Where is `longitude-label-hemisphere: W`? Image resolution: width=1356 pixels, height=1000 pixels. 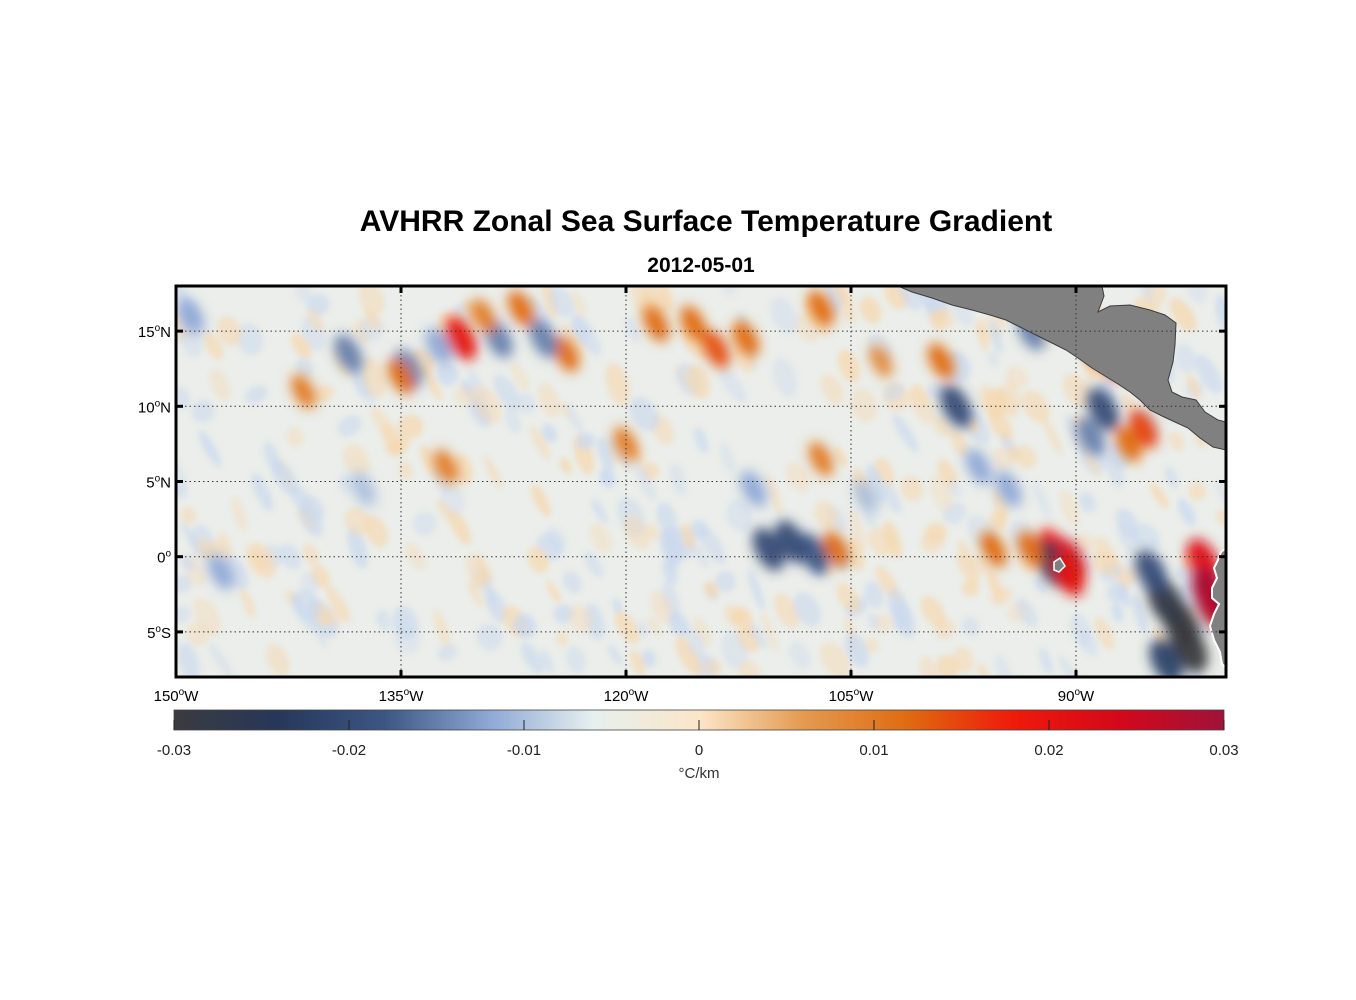
longitude-label-hemisphere: W is located at coordinates (191, 696).